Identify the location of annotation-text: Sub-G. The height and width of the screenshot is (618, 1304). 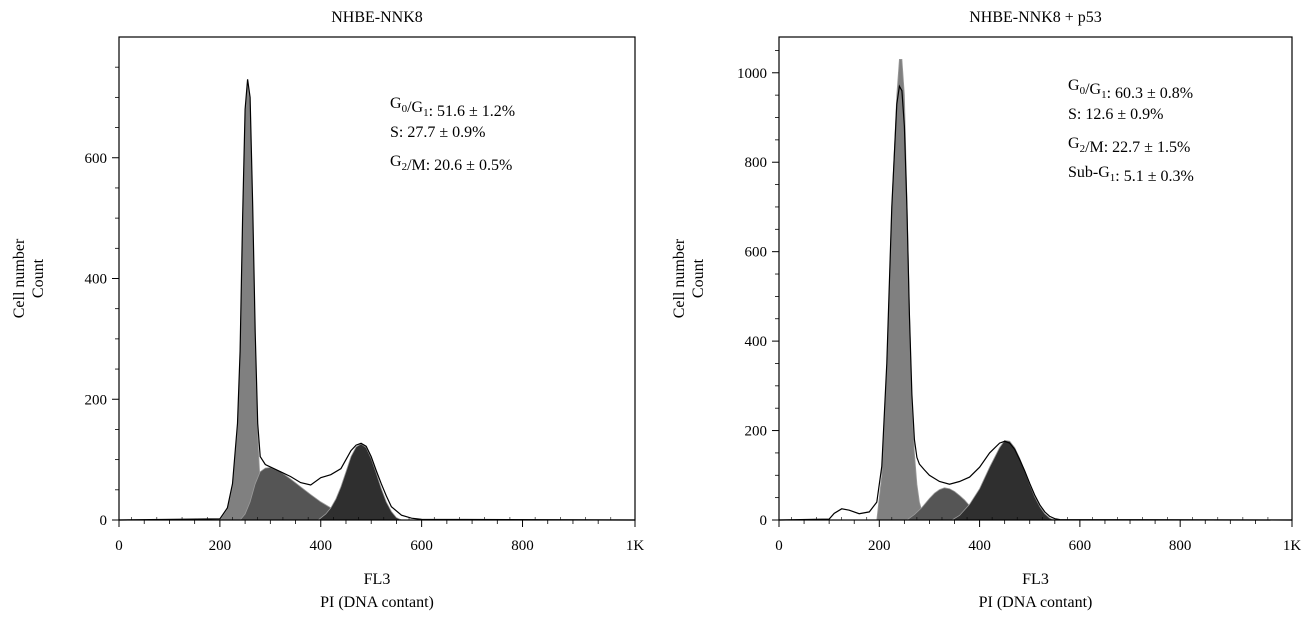
(1089, 172).